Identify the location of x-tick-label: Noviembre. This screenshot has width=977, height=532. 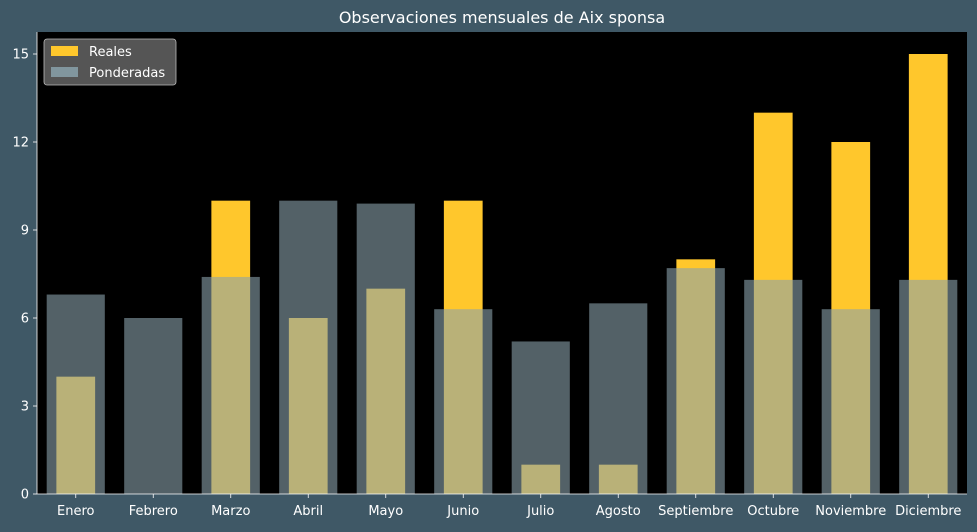
(850, 511).